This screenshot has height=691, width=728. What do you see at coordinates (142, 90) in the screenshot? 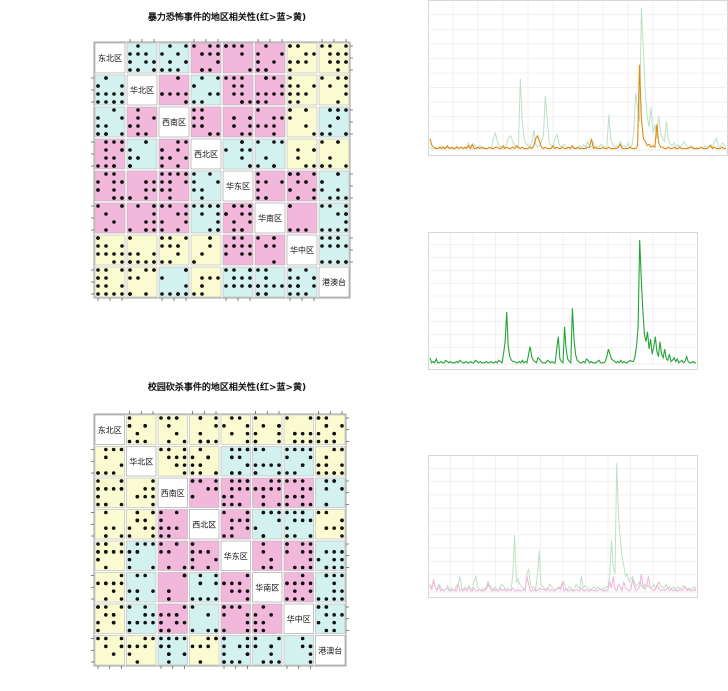
I see `variable-label: 华北区` at bounding box center [142, 90].